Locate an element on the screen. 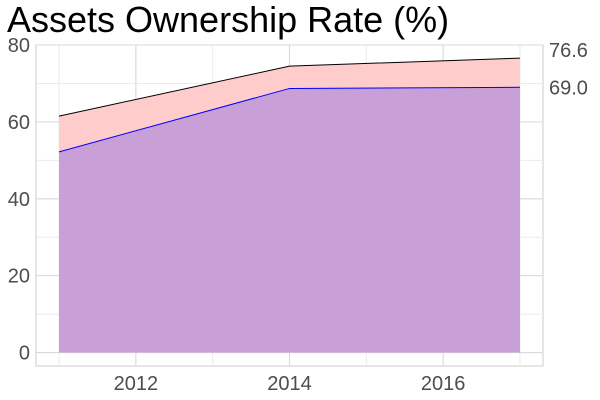  y-tick-label: 0 is located at coordinates (24, 354).